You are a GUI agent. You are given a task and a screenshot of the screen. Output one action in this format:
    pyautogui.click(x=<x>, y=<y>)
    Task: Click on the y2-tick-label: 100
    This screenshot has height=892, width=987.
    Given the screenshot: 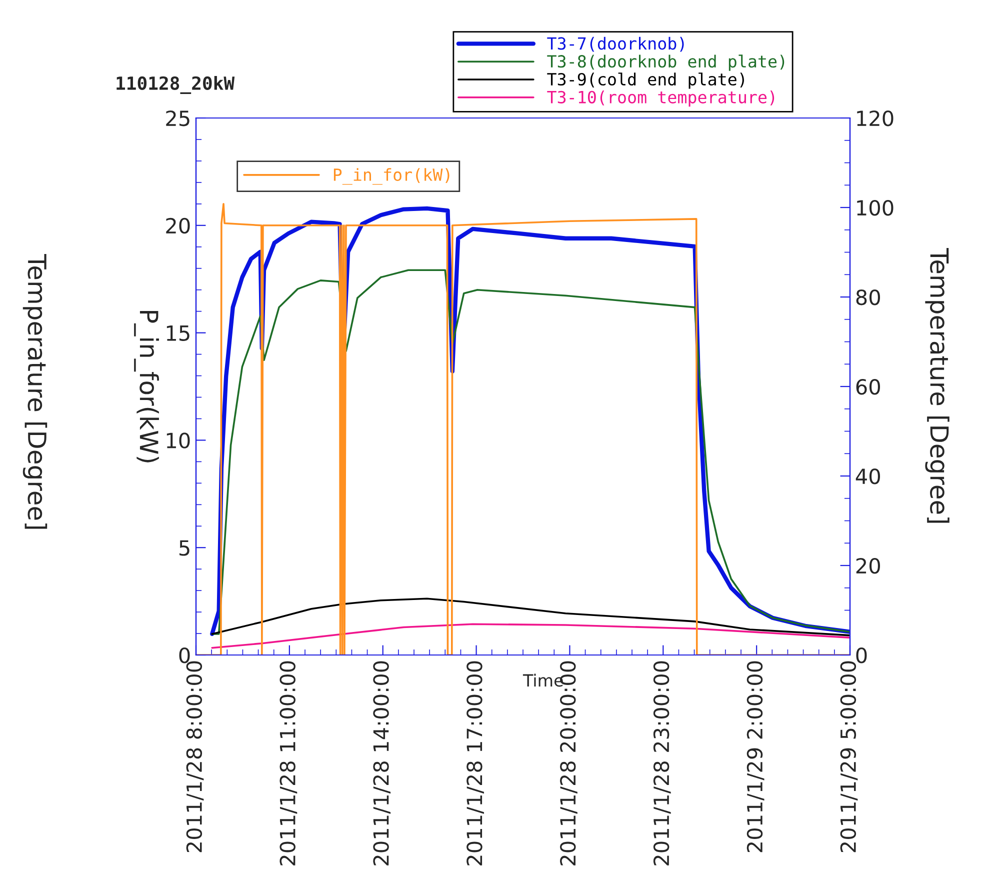 What is the action you would take?
    pyautogui.click(x=875, y=208)
    